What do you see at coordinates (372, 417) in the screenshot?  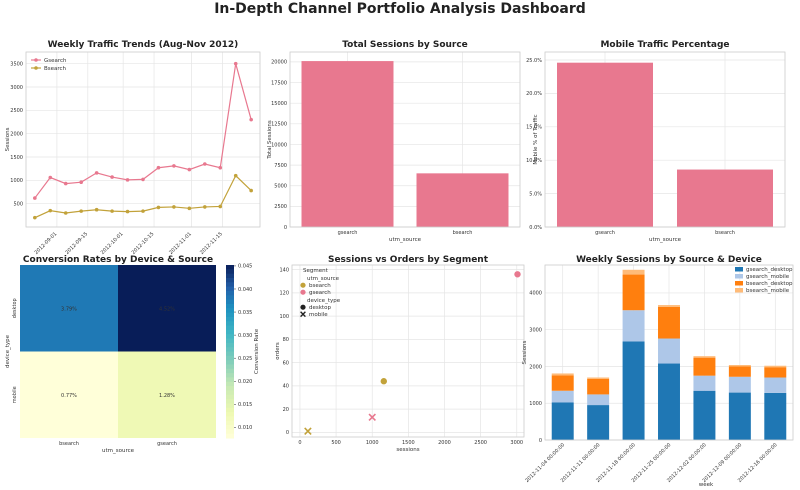 I see `data-point-gsearch-mobile` at bounding box center [372, 417].